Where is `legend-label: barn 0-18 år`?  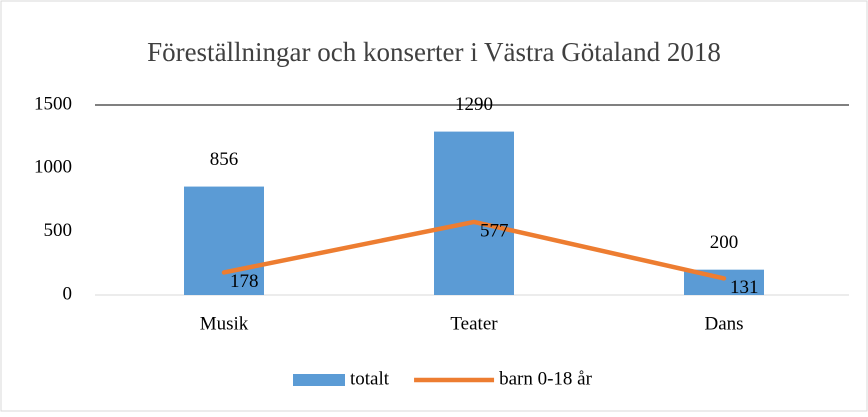
legend-label: barn 0-18 år is located at coordinates (546, 378).